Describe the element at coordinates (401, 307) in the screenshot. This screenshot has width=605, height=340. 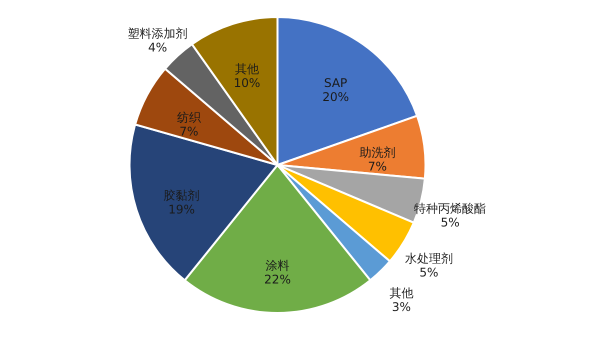
I see `data-label: 3%` at that location.